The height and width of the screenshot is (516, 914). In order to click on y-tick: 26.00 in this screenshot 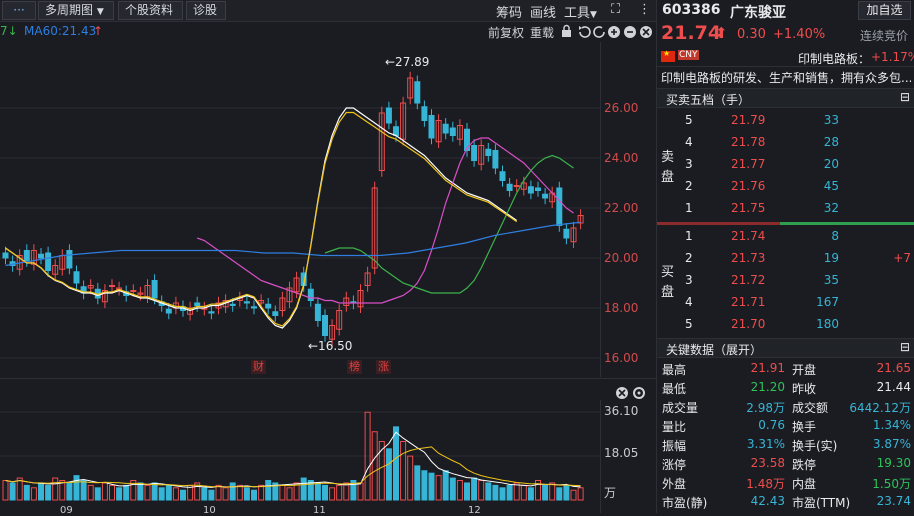, I will do `click(621, 108)`.